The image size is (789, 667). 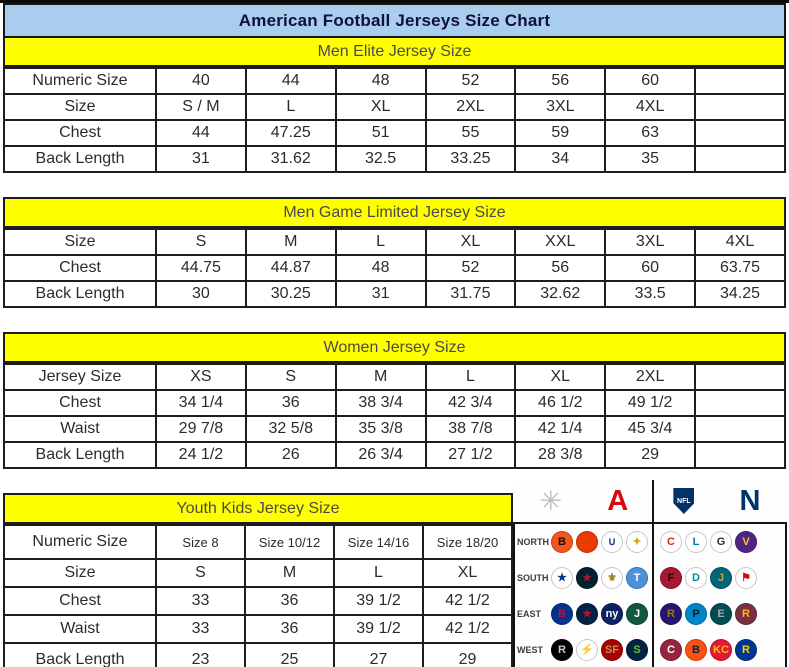 I want to click on size-value-cell: 47.25, so click(x=290, y=133).